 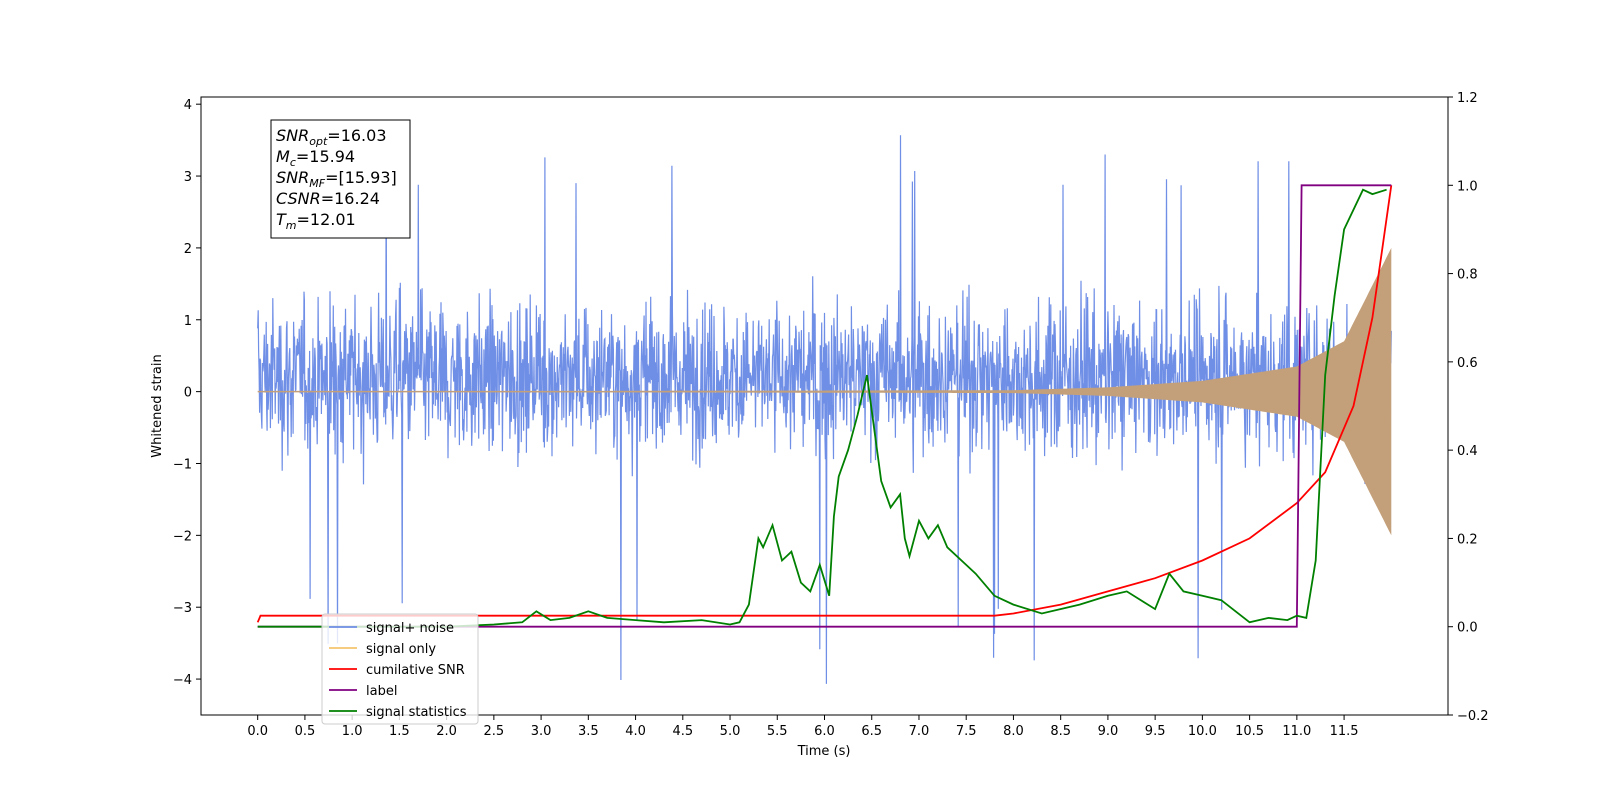 I want to click on x-tick-label: 7.0, so click(x=919, y=731).